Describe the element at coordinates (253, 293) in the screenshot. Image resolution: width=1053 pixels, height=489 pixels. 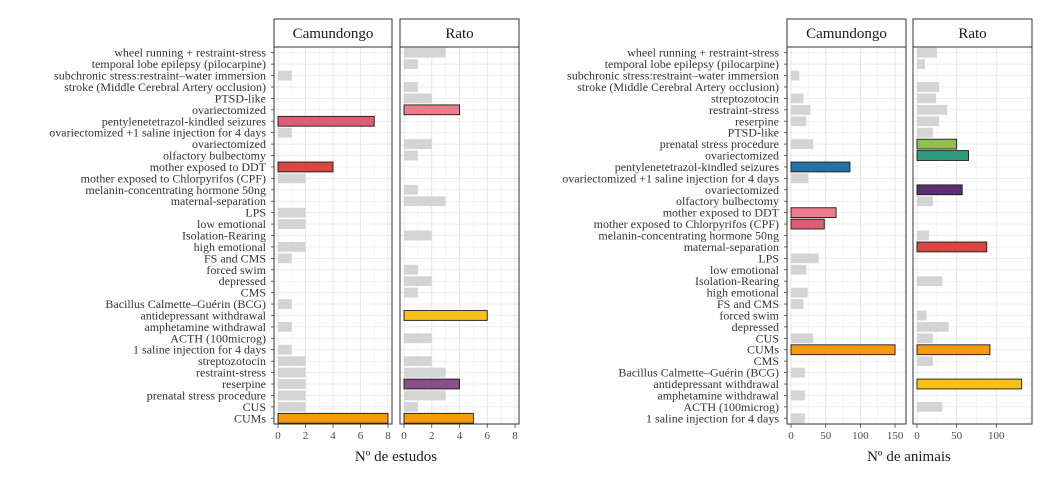
I see `category-label: CMS` at that location.